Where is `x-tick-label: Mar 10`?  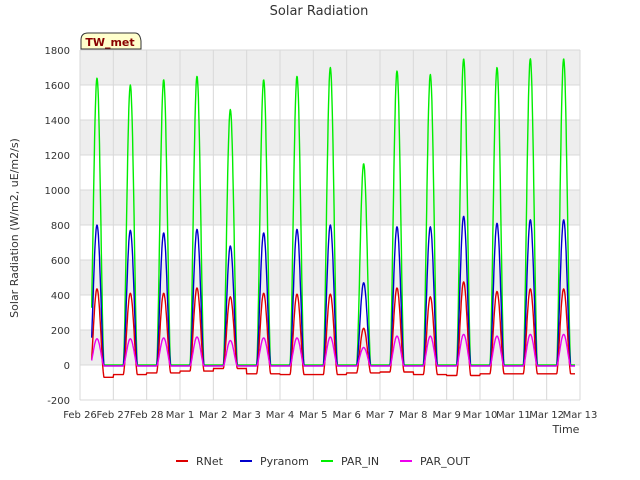 x-tick-label: Mar 10 is located at coordinates (480, 415).